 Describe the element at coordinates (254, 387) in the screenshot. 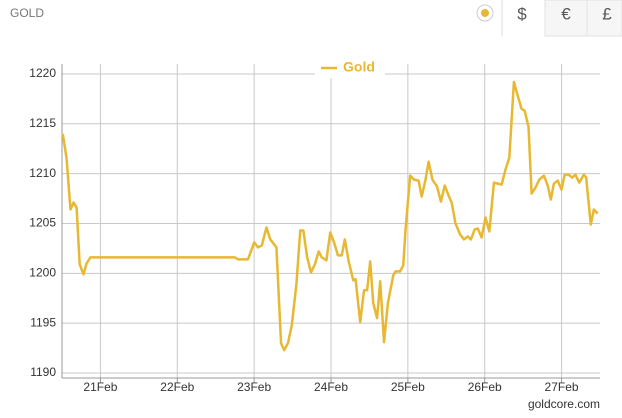

I see `x-tick-label: 23Feb` at that location.